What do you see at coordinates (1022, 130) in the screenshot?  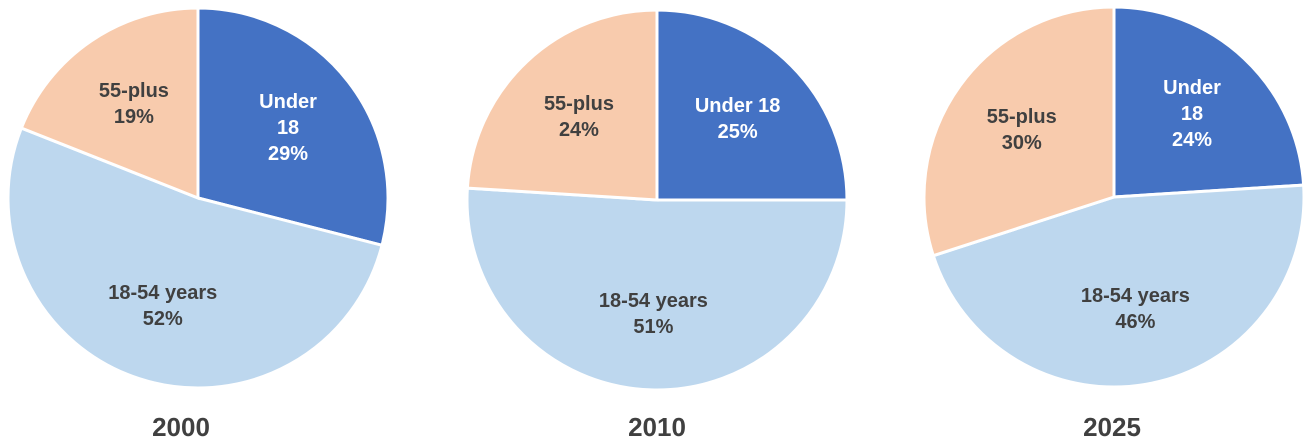 I see `data-label: 55-plus 30%` at bounding box center [1022, 130].